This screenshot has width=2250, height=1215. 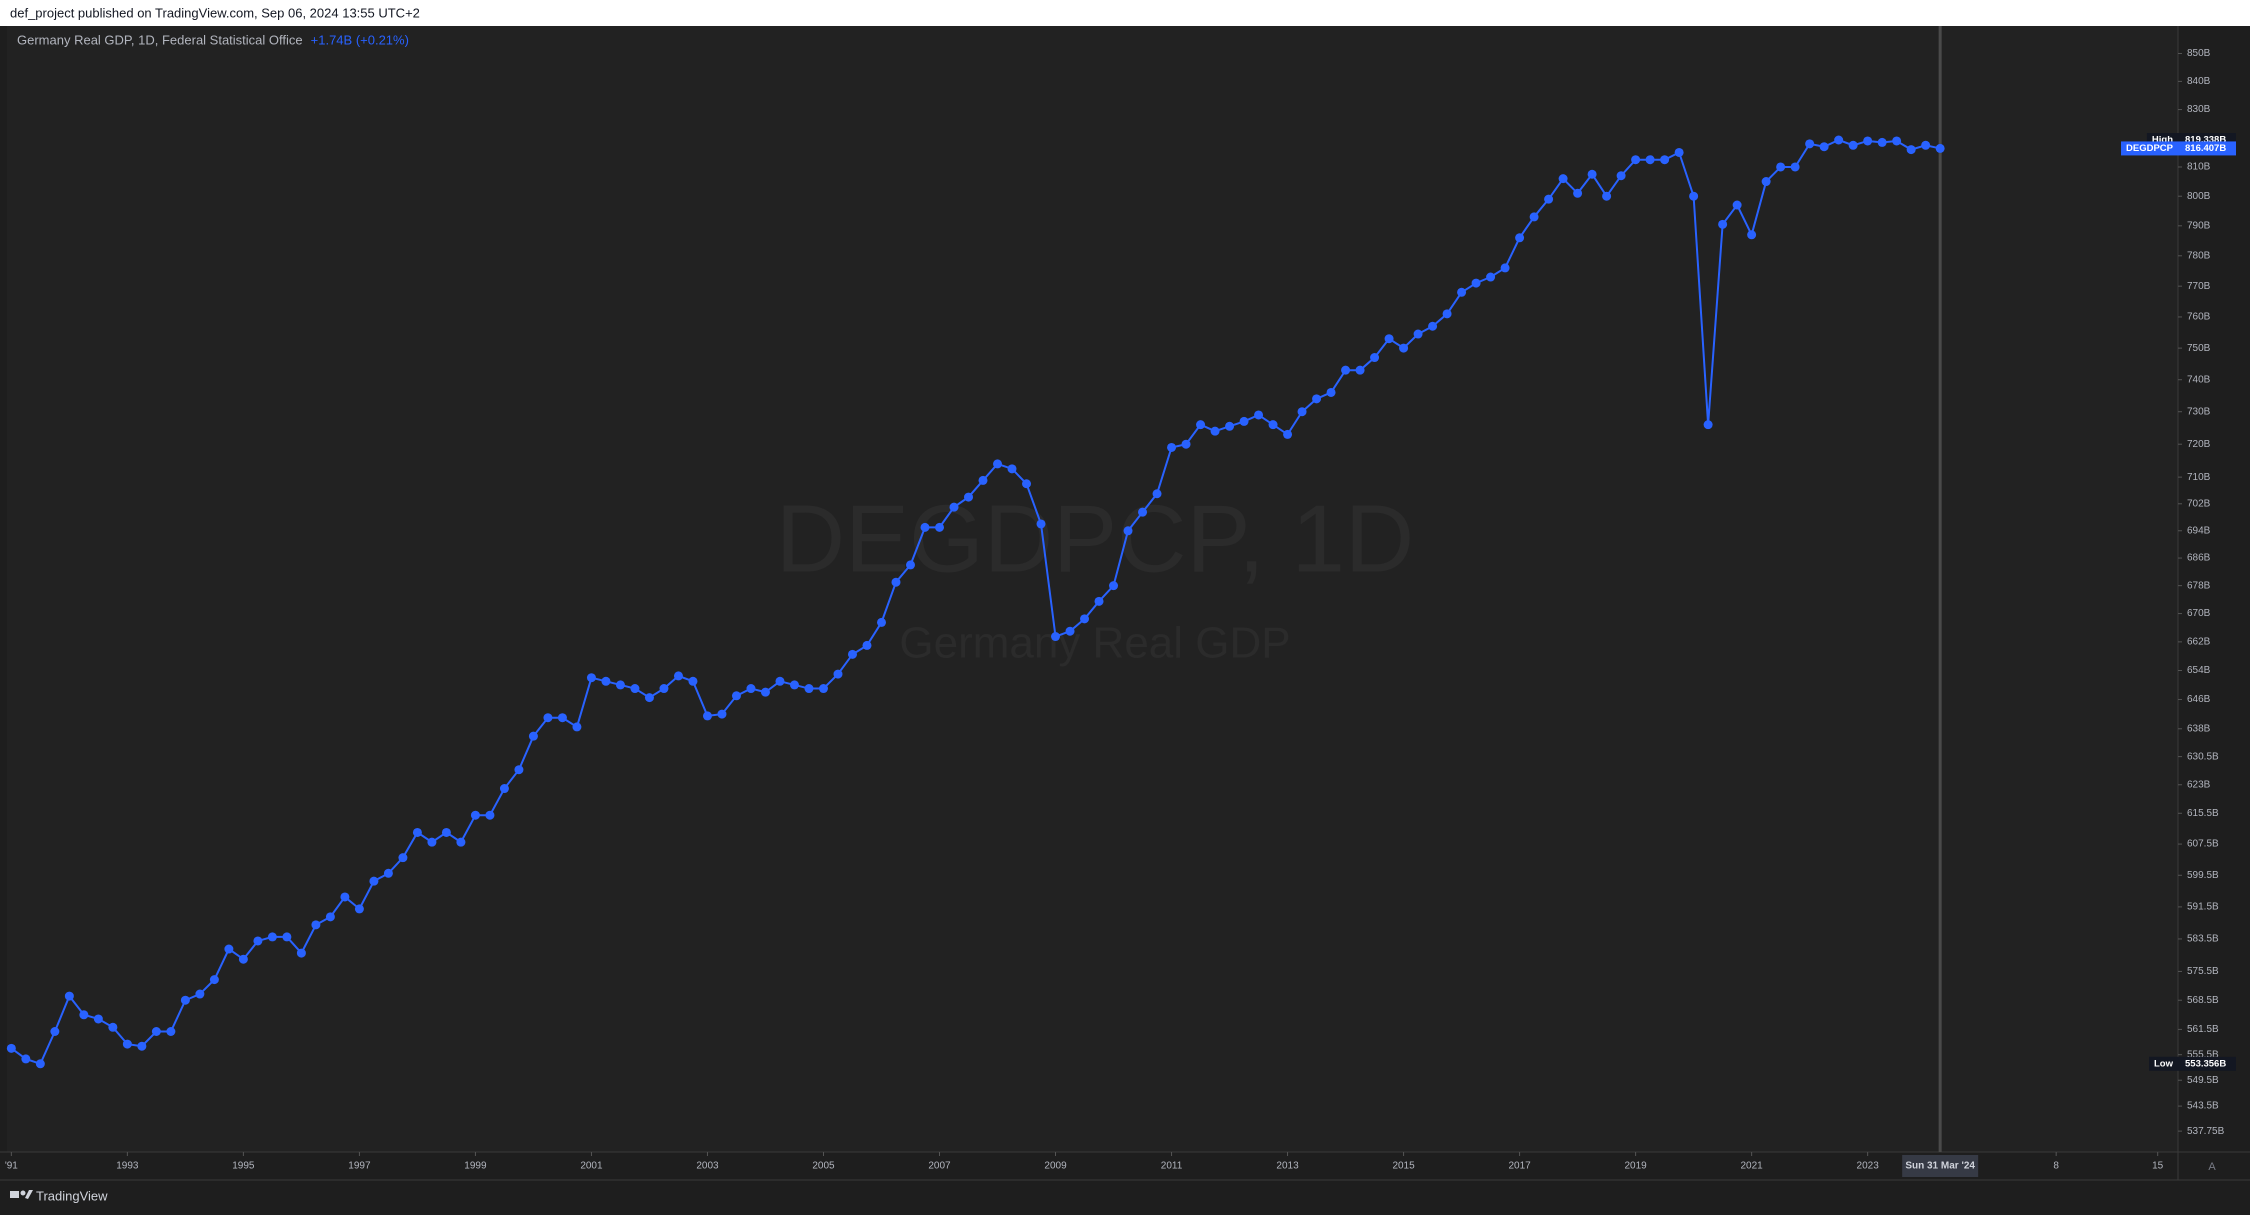 I want to click on x-tick-label: 2015, so click(x=1403, y=1166).